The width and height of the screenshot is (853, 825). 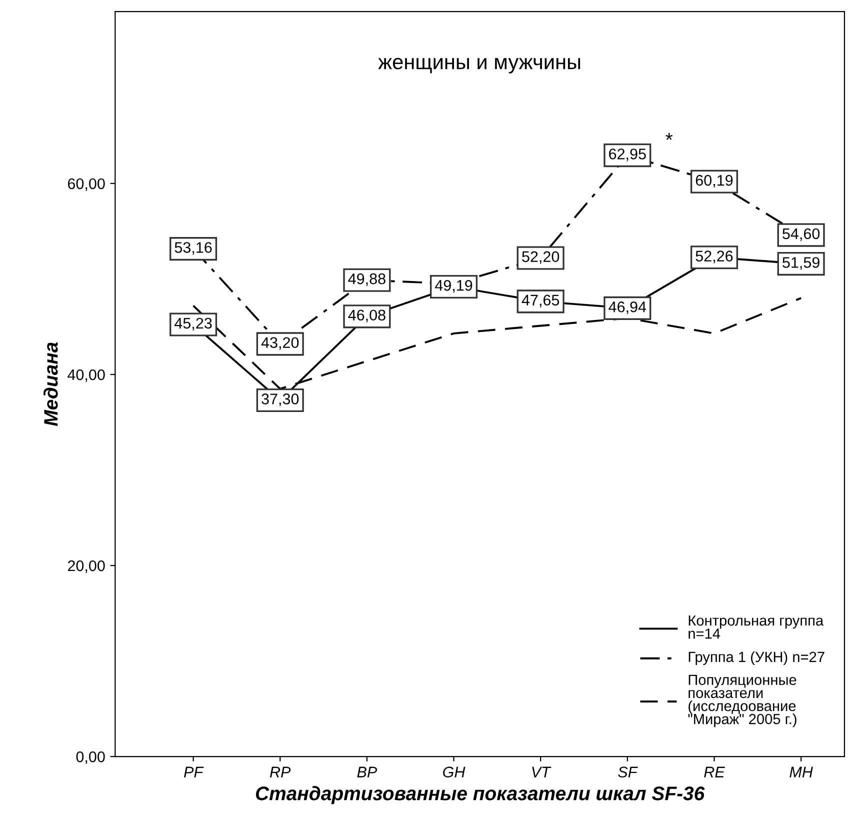 What do you see at coordinates (193, 248) in the screenshot?
I see `data-label: 53,16` at bounding box center [193, 248].